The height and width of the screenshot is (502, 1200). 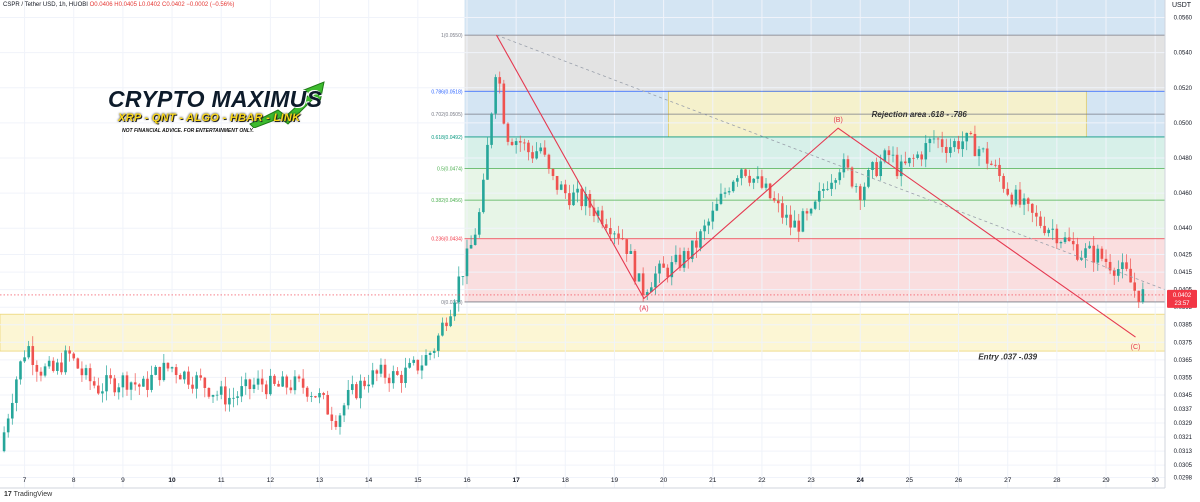 I want to click on fib-0236-0-zone, so click(x=814, y=270).